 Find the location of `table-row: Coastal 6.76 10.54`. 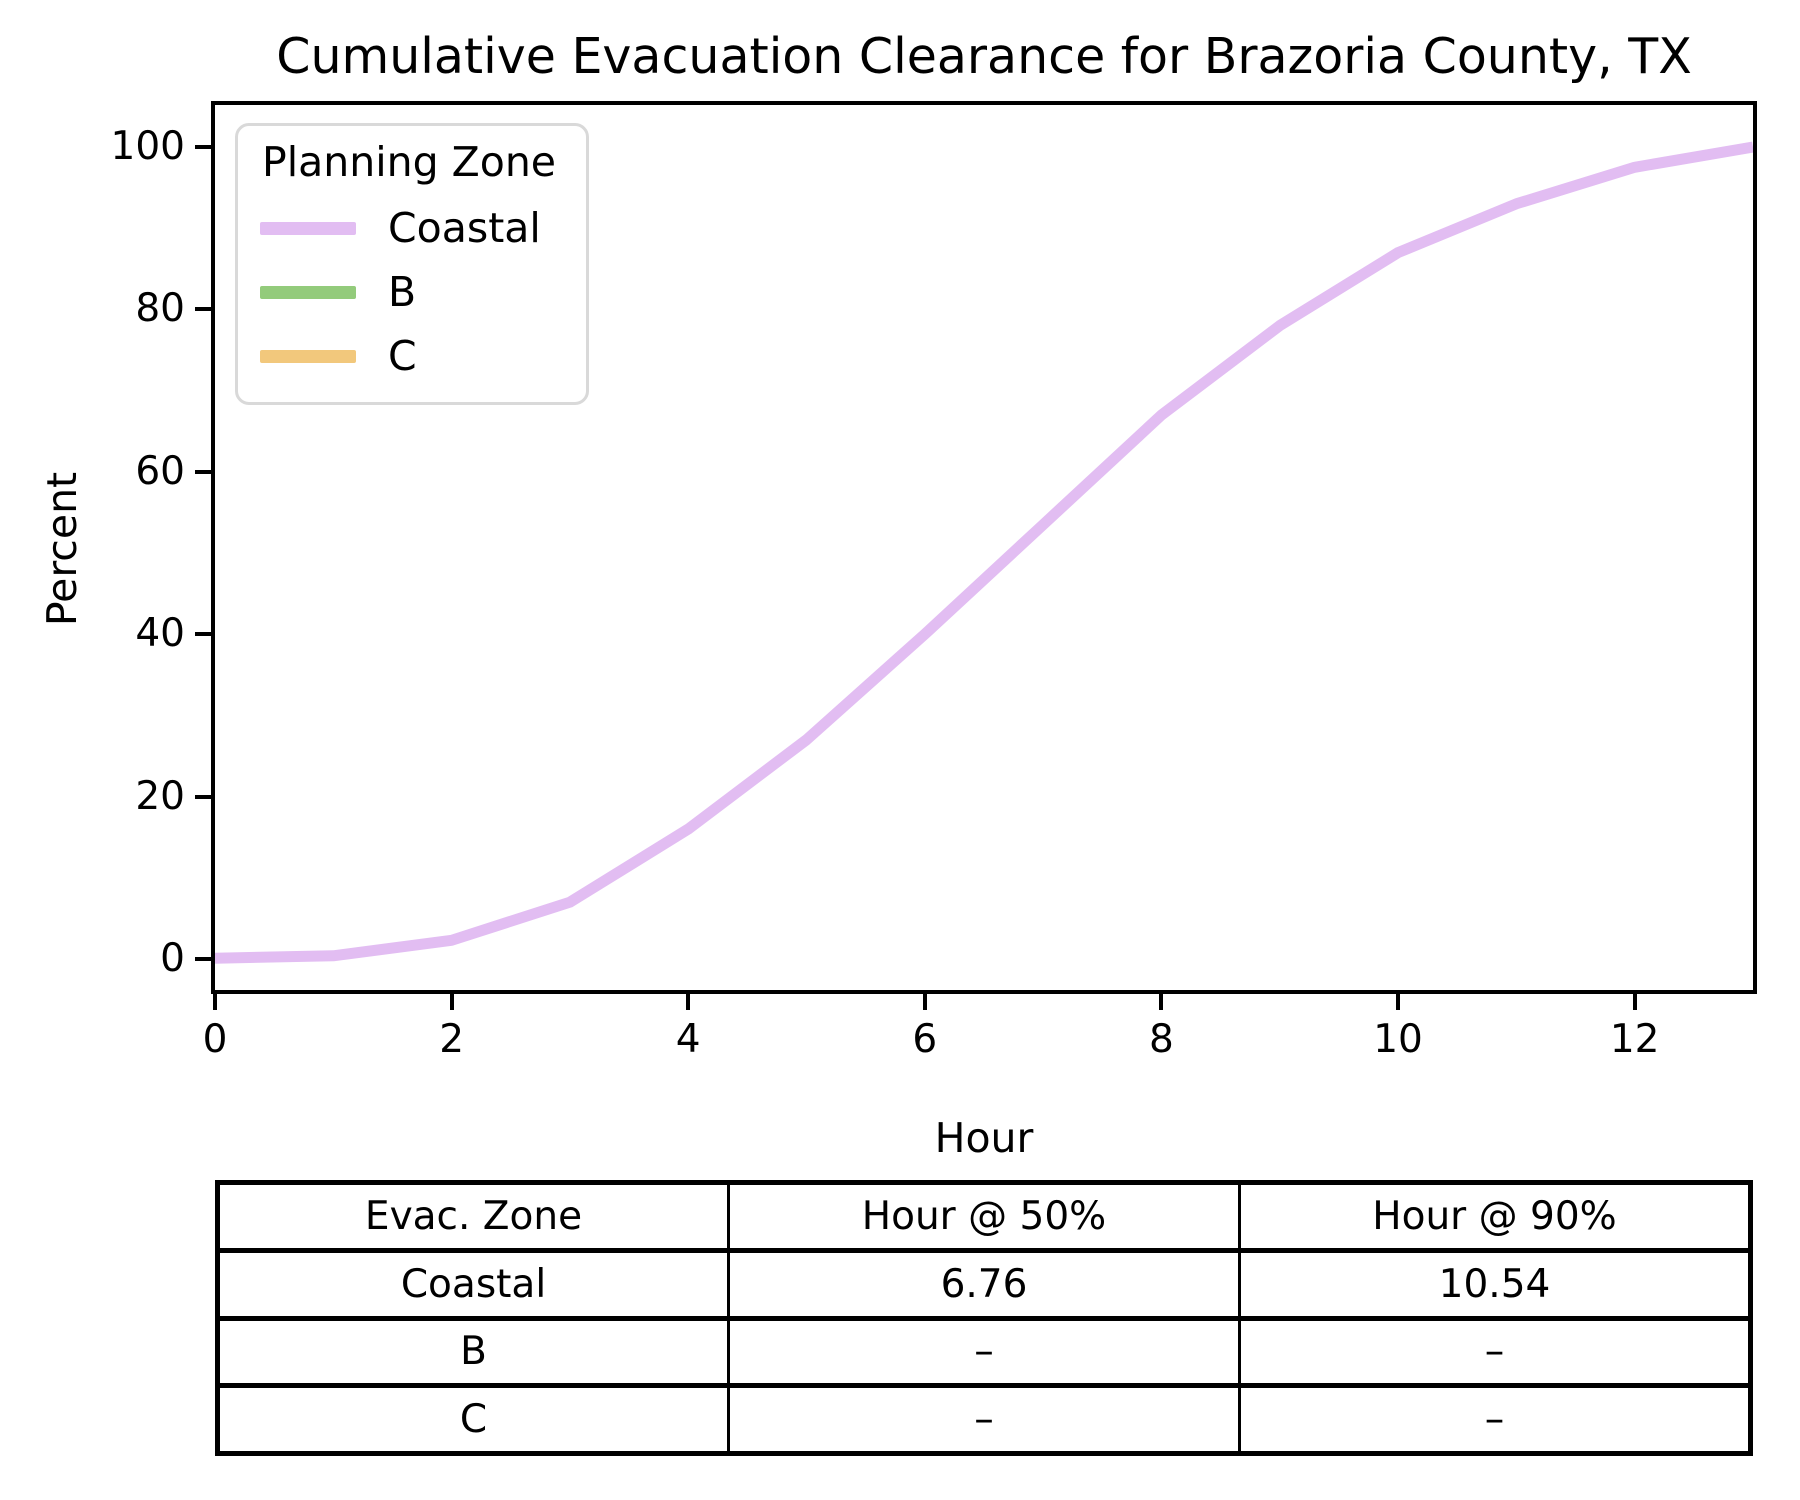

table-row: Coastal 6.76 10.54 is located at coordinates (984, 1284).